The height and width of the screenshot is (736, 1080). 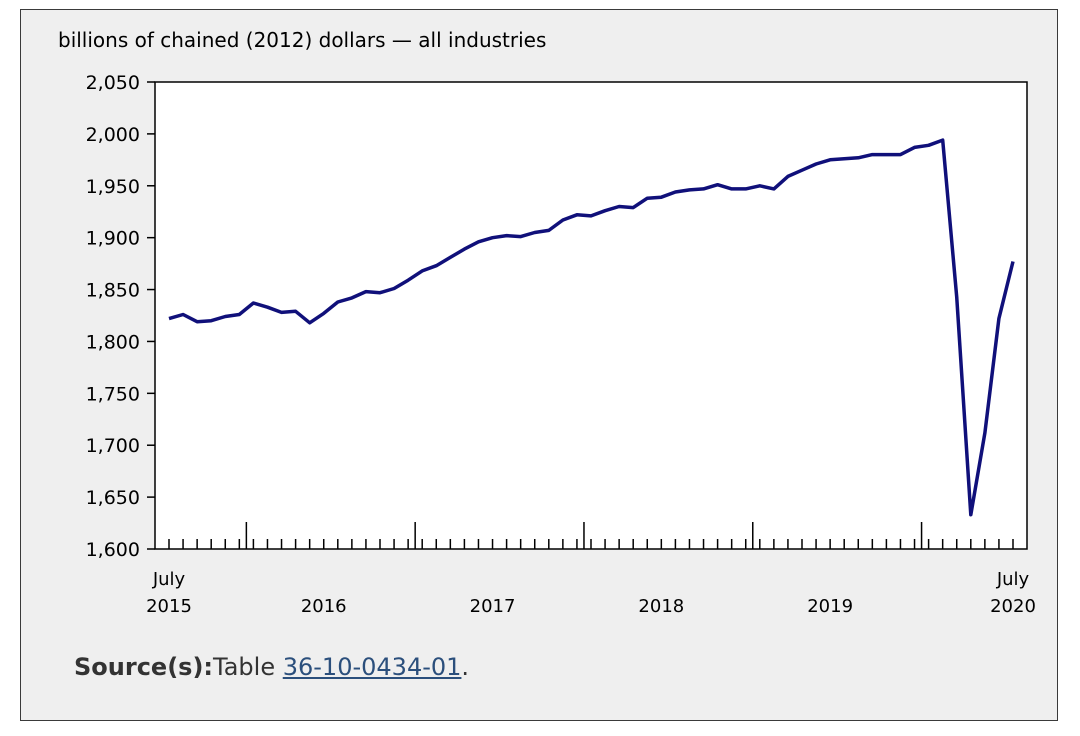 What do you see at coordinates (248, 667) in the screenshot?
I see `source-prefix: Table` at bounding box center [248, 667].